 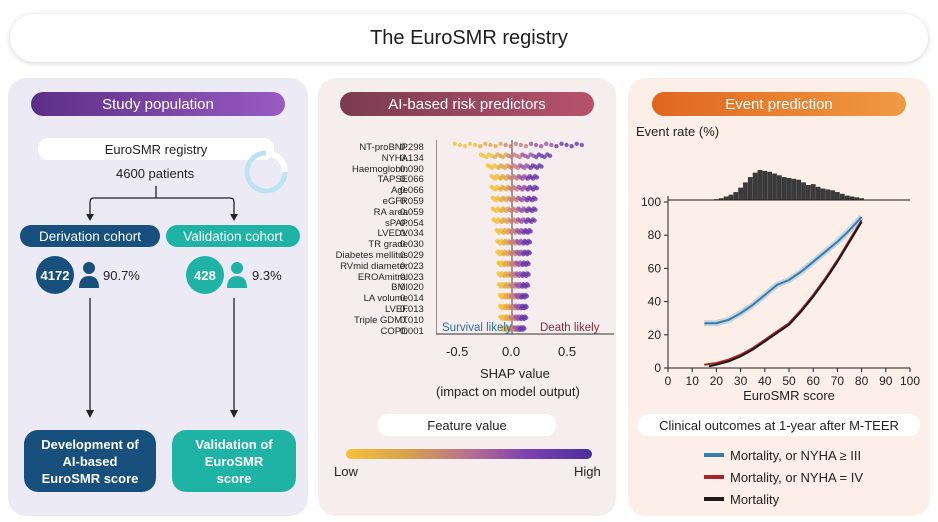 I want to click on feature-importance: 0.059, so click(x=412, y=201).